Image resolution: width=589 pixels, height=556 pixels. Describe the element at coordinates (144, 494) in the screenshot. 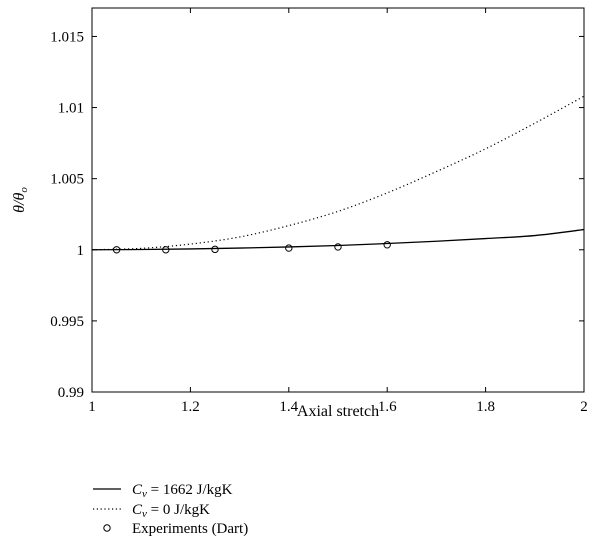

I see `legend-label-solid-sub: v` at that location.